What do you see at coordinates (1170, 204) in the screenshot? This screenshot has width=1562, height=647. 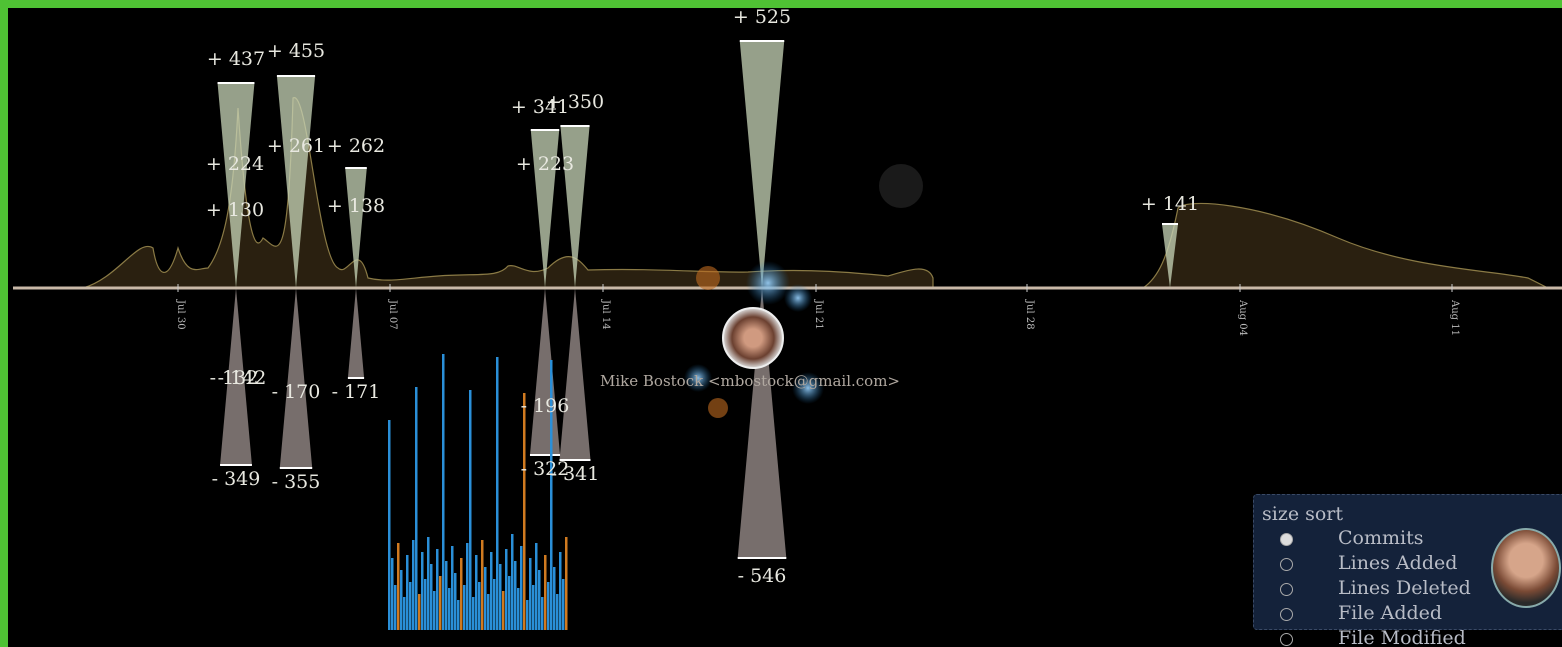 I see `addition-label: + 141` at bounding box center [1170, 204].